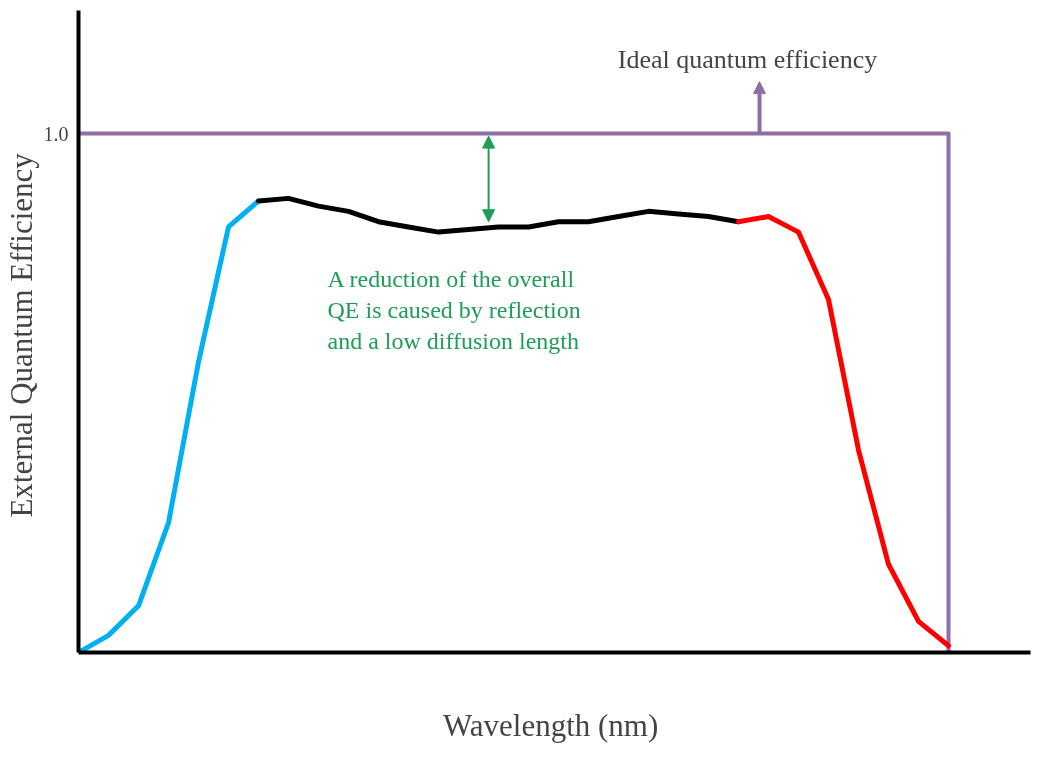 This screenshot has height=771, width=1042. What do you see at coordinates (21, 335) in the screenshot?
I see `y-axis-title: External Quantum Efficiency` at bounding box center [21, 335].